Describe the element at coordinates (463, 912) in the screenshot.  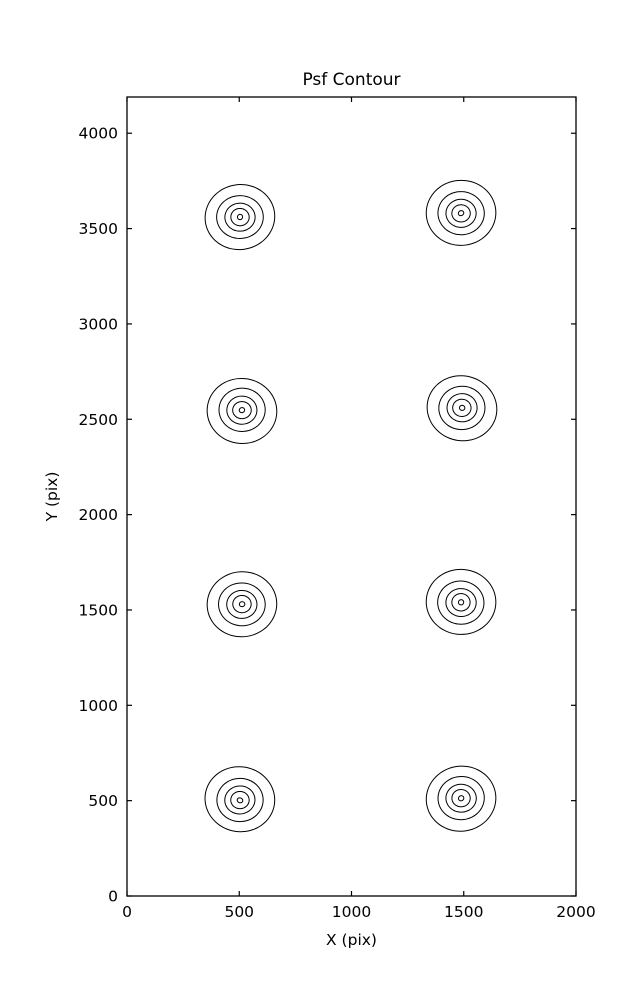
I see `x-ticklabel-3: 1500` at that location.